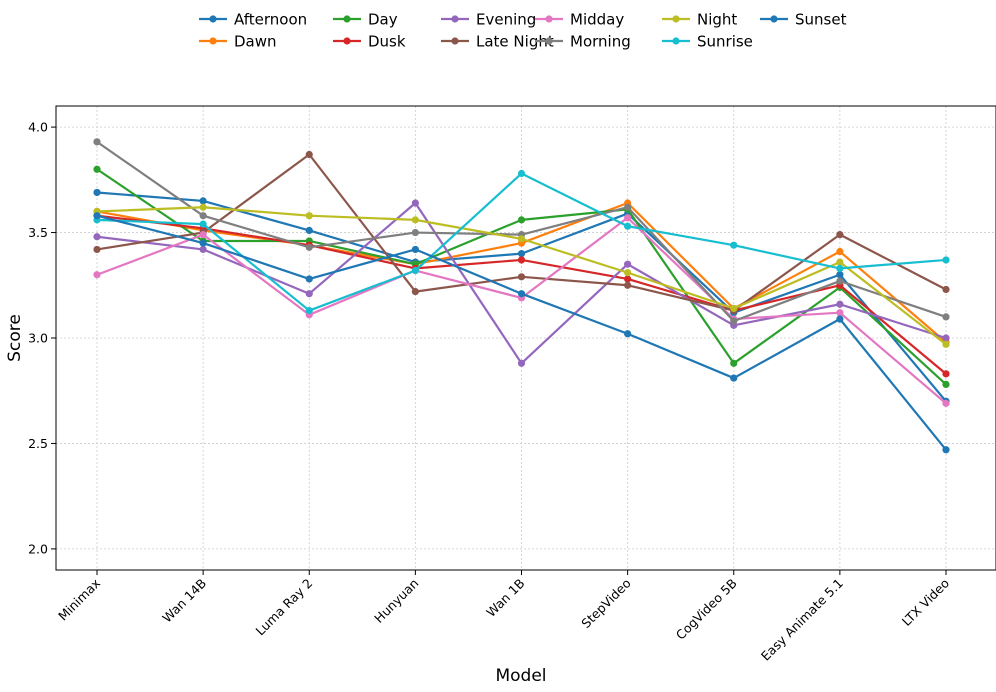 This screenshot has width=996, height=692. What do you see at coordinates (79, 600) in the screenshot?
I see `x-tick-label: Minimax` at bounding box center [79, 600].